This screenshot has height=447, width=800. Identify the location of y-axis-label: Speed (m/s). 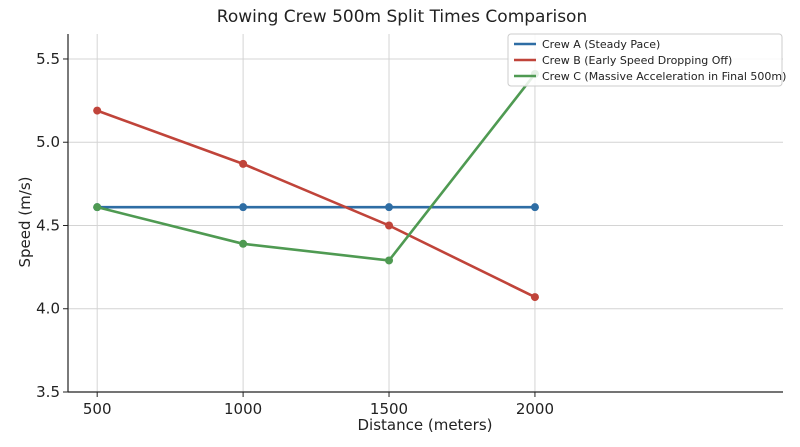
(25, 222).